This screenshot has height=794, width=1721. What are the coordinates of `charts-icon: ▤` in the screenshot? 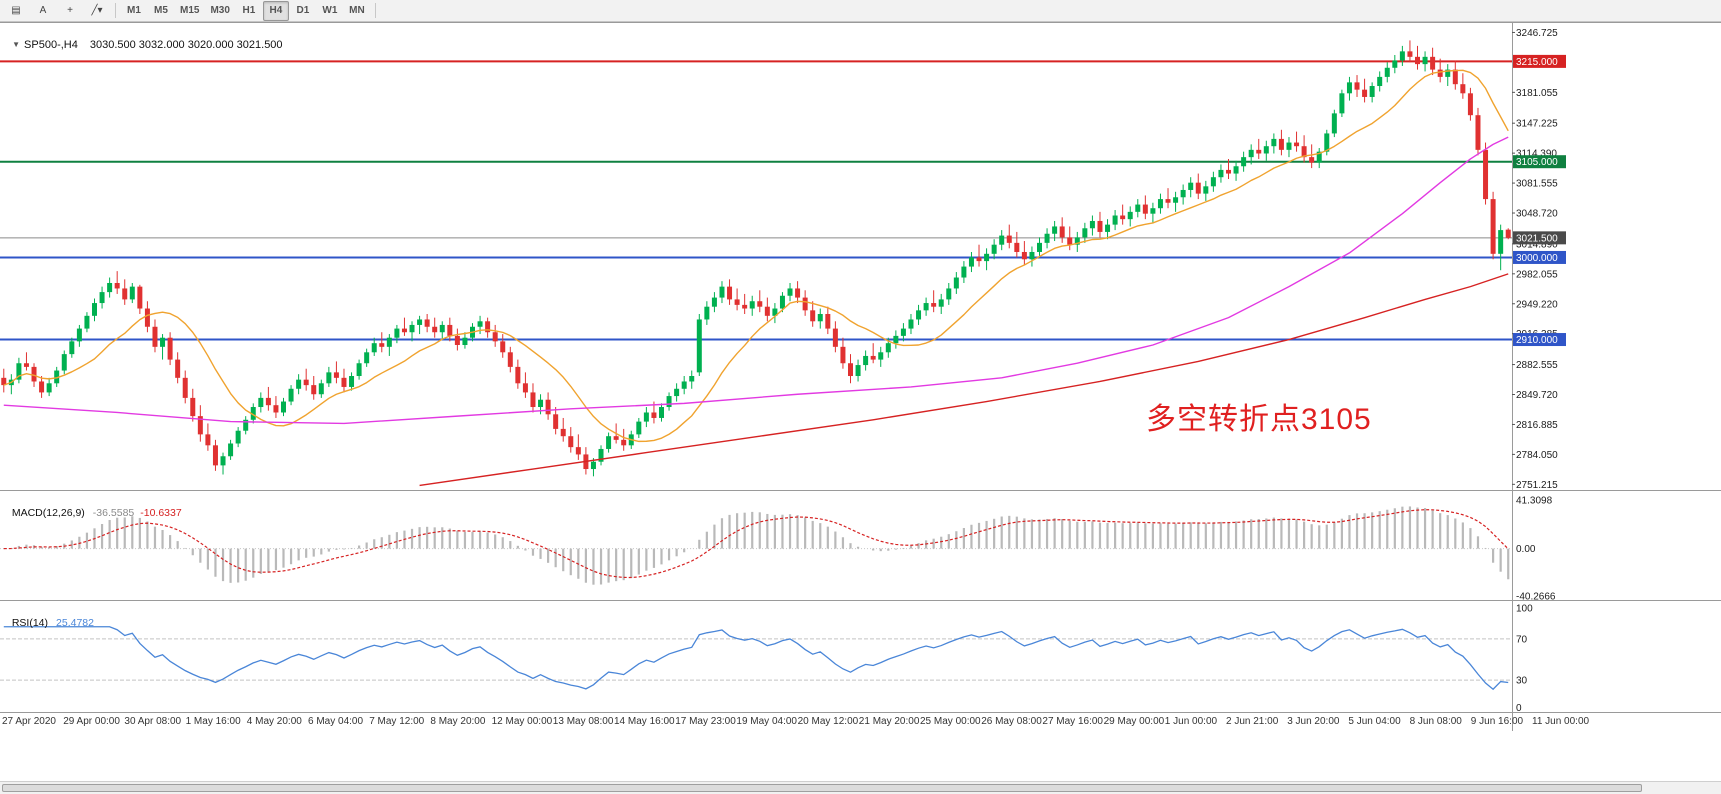 It's located at (16, 10).